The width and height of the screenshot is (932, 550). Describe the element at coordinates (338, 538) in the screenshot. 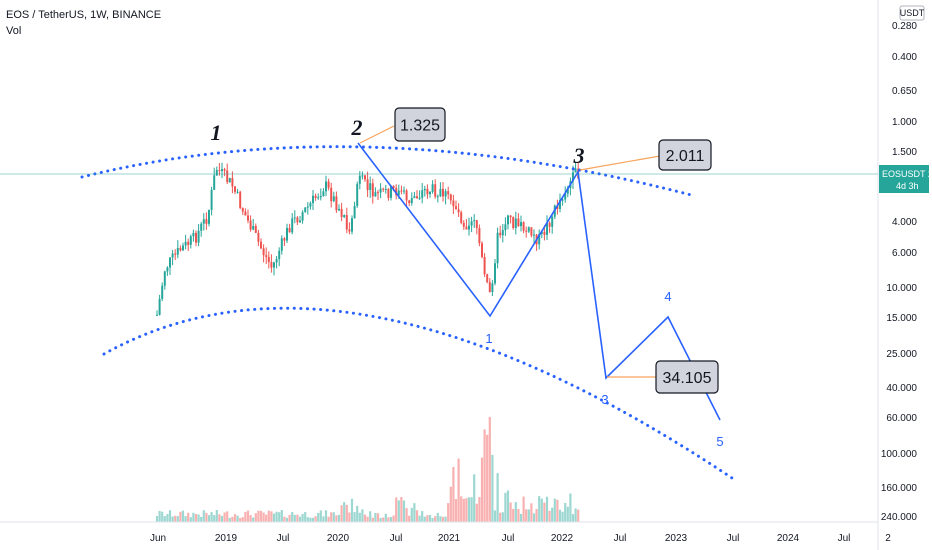

I see `x-tick-label: 2020` at that location.